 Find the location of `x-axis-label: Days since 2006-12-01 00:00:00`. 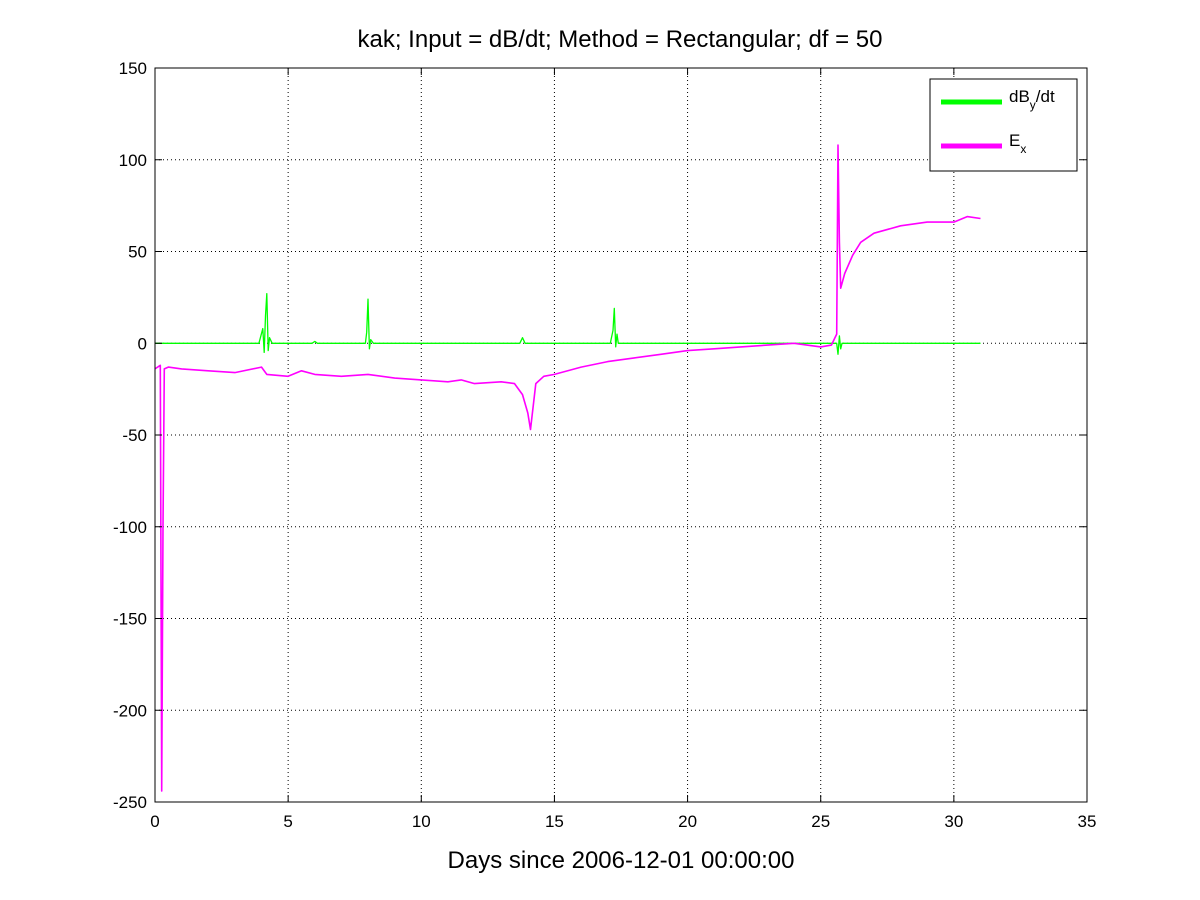

x-axis-label: Days since 2006-12-01 00:00:00 is located at coordinates (621, 860).